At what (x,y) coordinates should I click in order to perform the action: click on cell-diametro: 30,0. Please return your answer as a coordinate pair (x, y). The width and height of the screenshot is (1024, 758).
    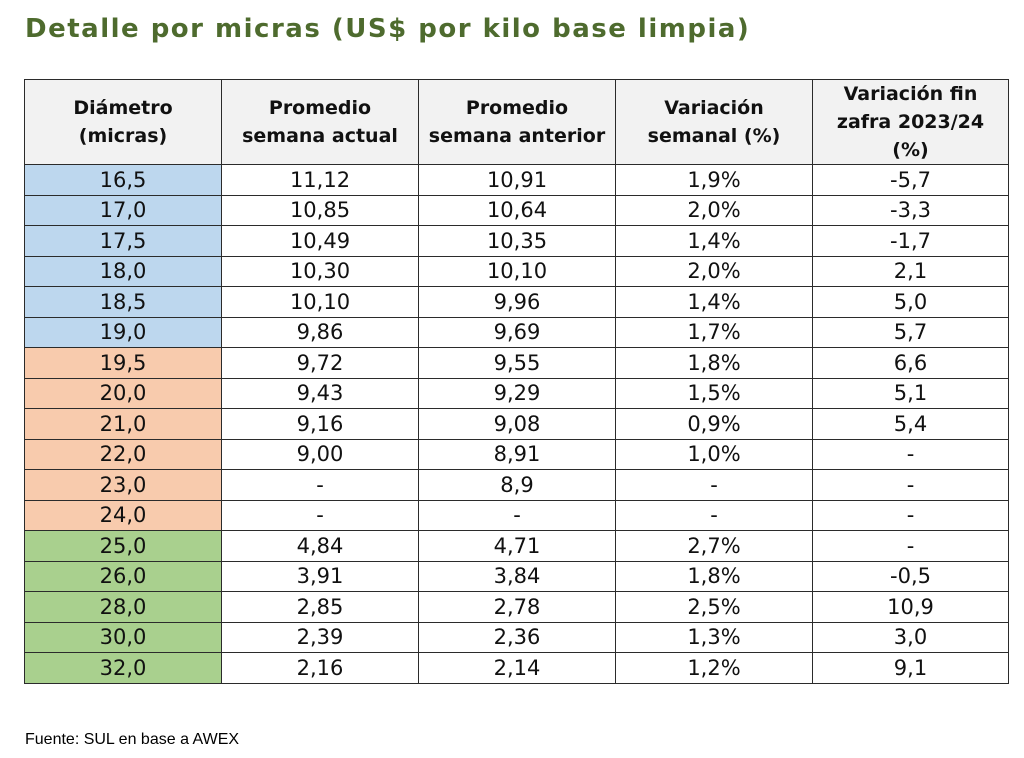
    Looking at the image, I should click on (123, 637).